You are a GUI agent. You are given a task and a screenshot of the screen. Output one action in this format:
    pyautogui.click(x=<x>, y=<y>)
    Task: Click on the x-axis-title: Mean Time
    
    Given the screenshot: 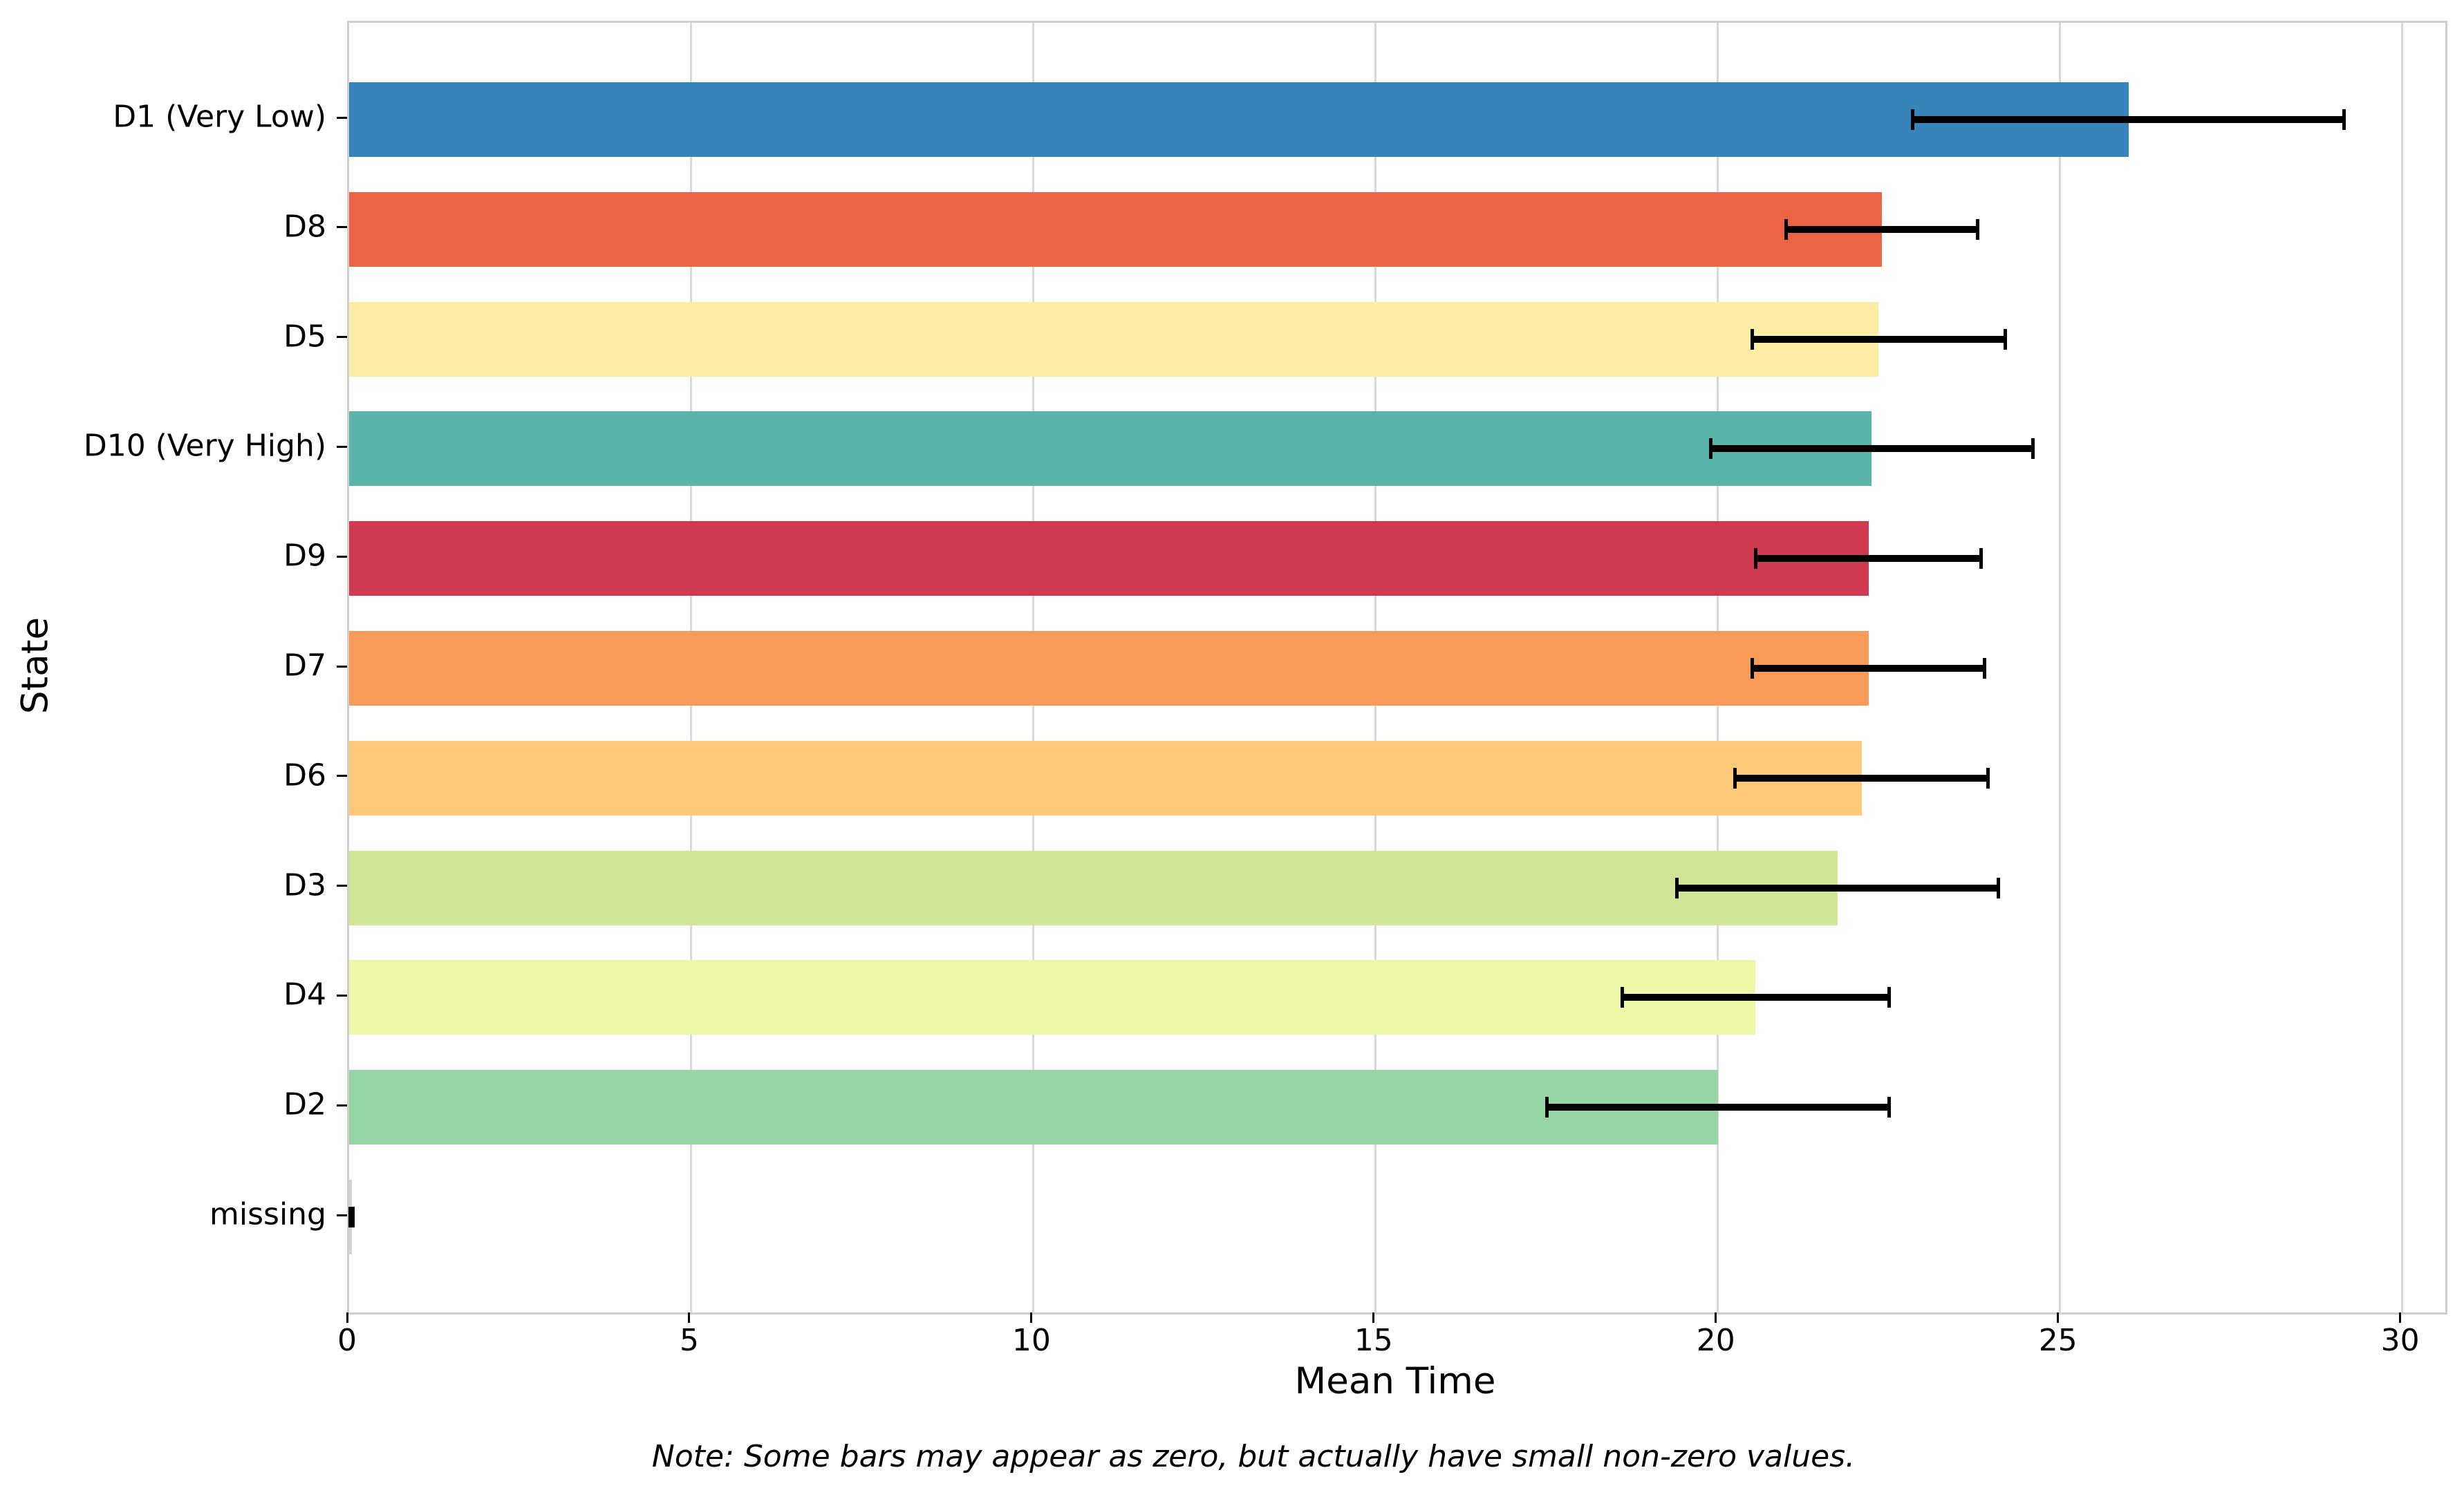 What is the action you would take?
    pyautogui.click(x=1395, y=1381)
    